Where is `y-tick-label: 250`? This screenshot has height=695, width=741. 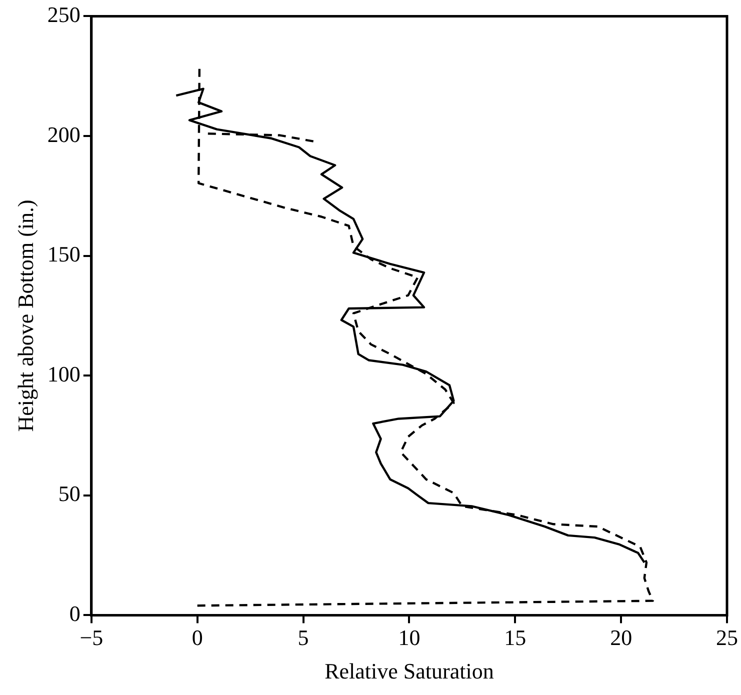
y-tick-label: 250 is located at coordinates (63, 14).